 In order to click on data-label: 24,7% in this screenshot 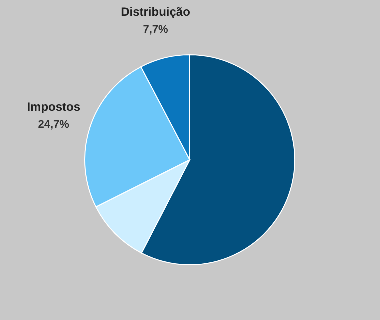, I will do `click(54, 125)`.